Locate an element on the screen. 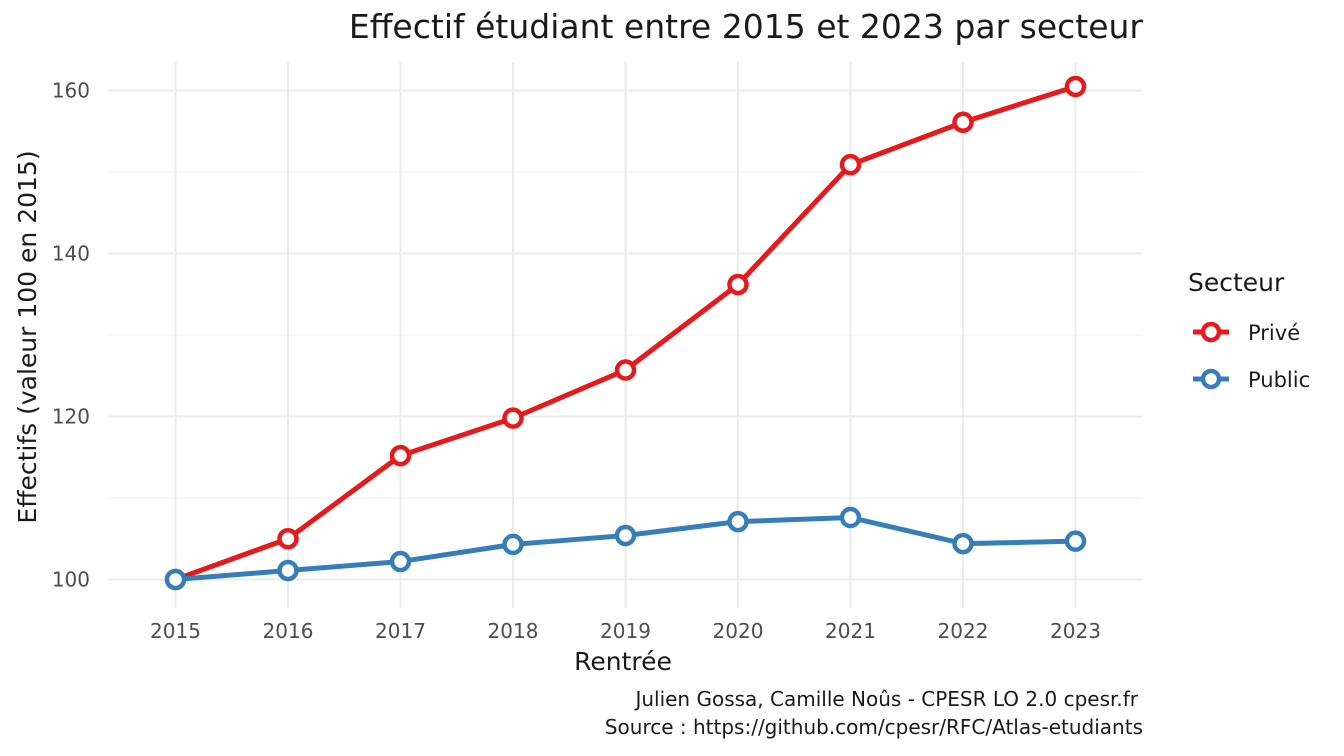 The width and height of the screenshot is (1344, 756). legend-item-public: Public is located at coordinates (1251, 380).